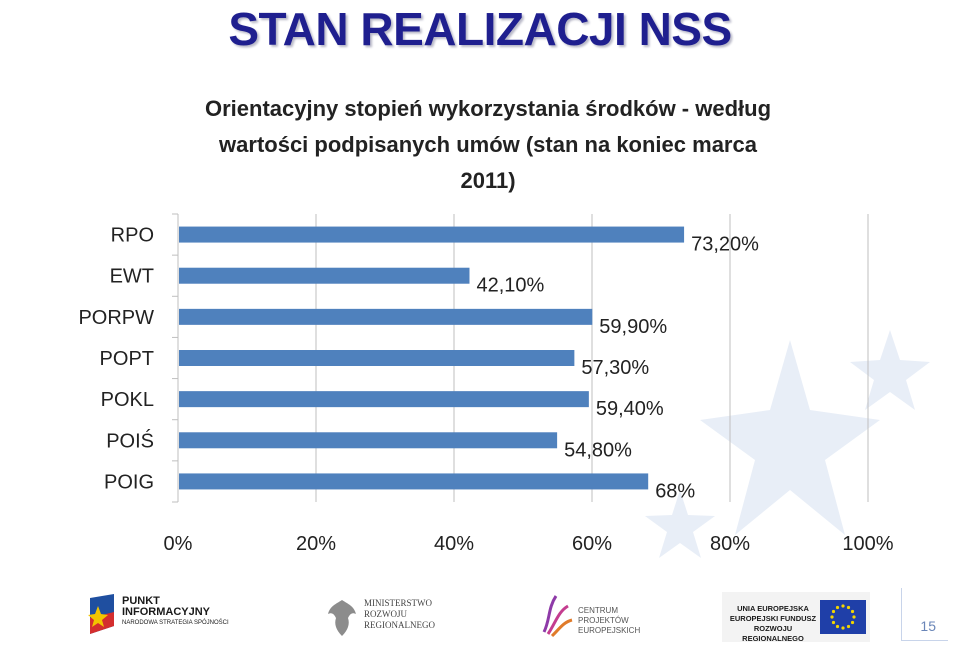 This screenshot has height=648, width=960. What do you see at coordinates (116, 318) in the screenshot?
I see `category-label: PORPW` at bounding box center [116, 318].